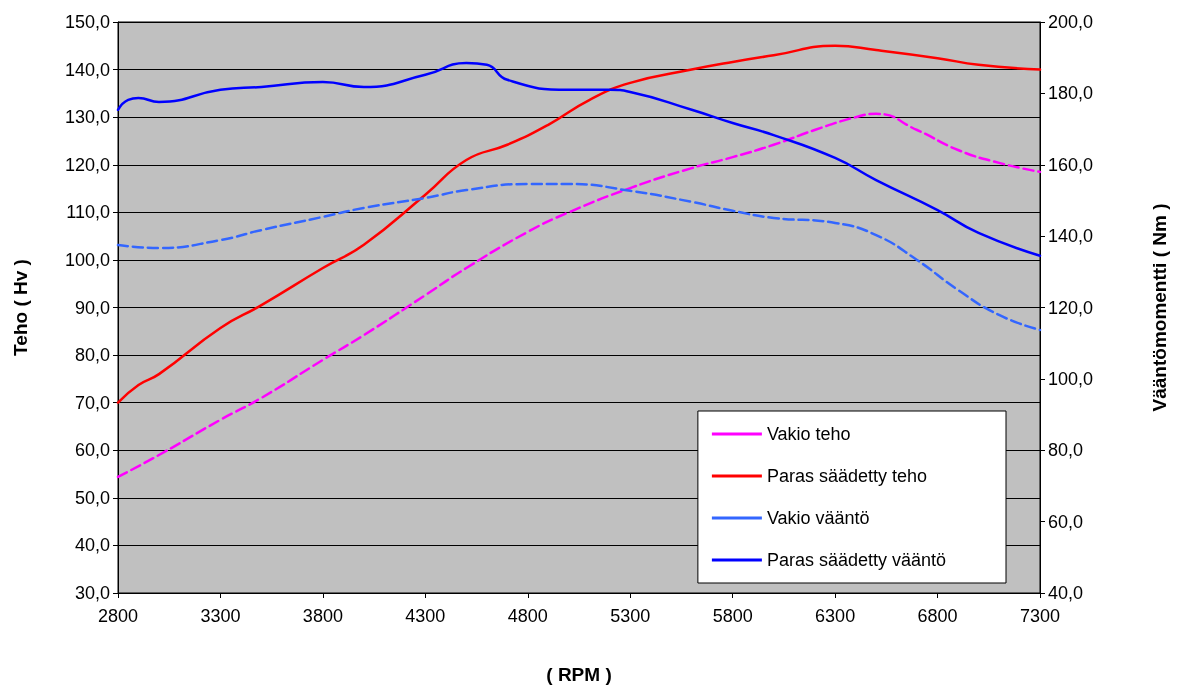 Image resolution: width=1186 pixels, height=695 pixels. Describe the element at coordinates (1066, 521) in the screenshot. I see `y2-tick-label: 60,0` at that location.